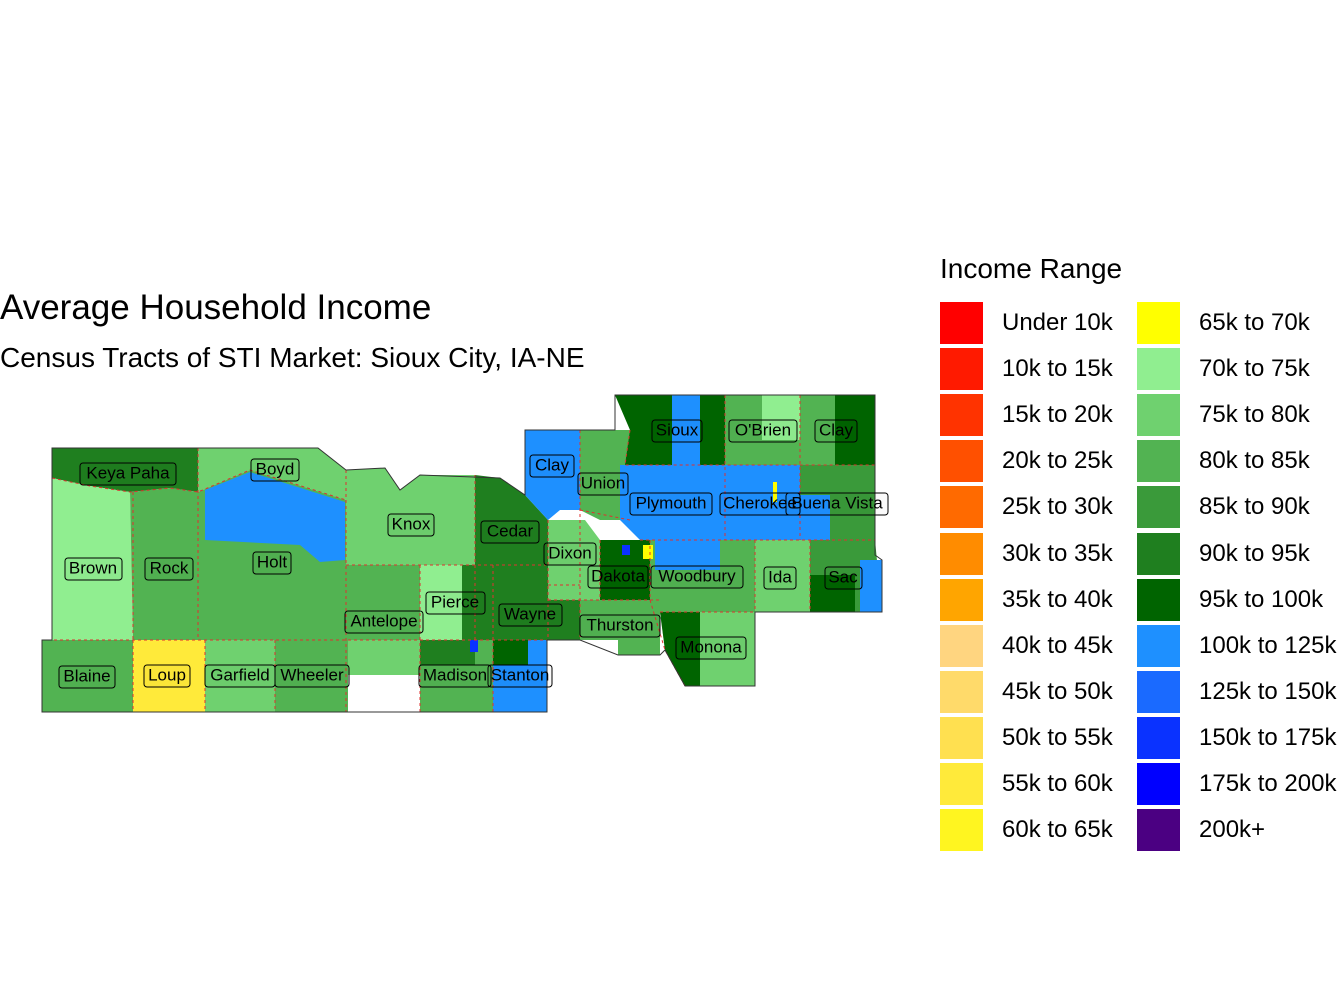  Describe the element at coordinates (275, 468) in the screenshot. I see `svg-text: Boyd` at that location.